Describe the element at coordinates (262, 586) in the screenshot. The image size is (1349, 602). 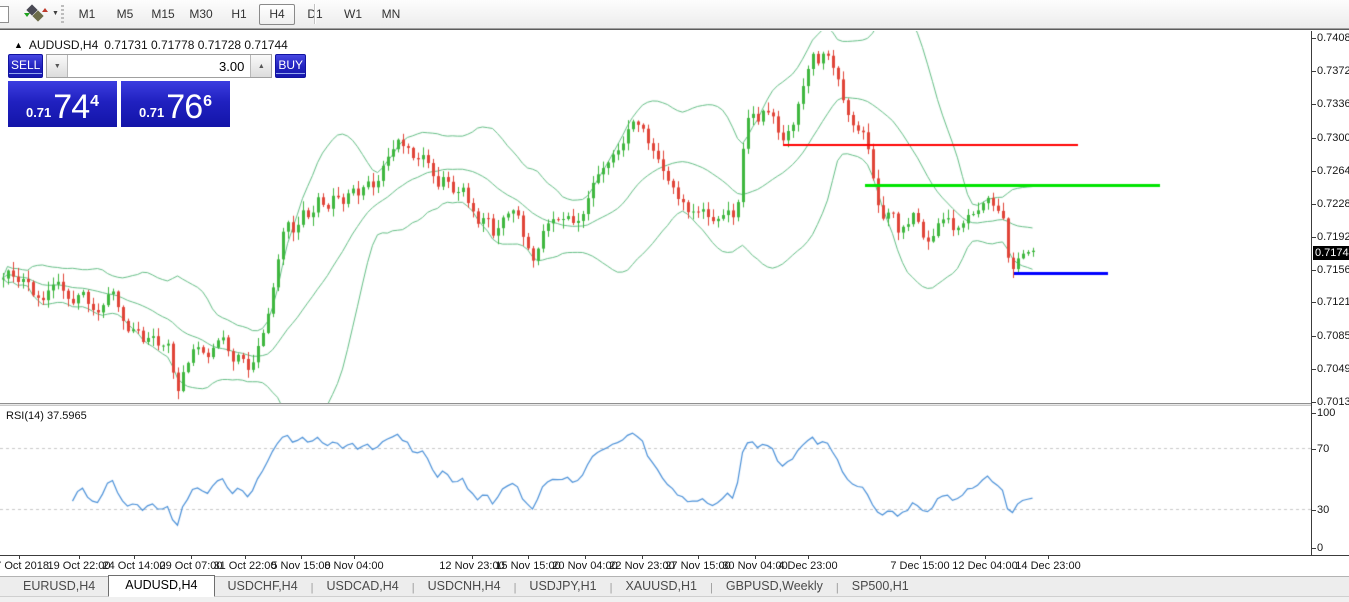
I see `chart-tab-usdchf-h4: USDCHF,H4` at that location.